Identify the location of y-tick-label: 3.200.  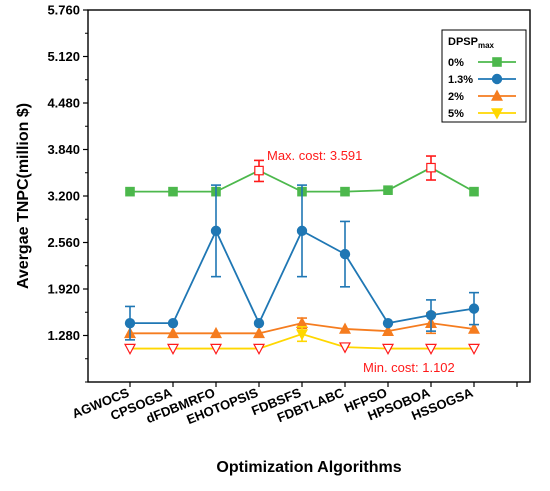
(63, 196).